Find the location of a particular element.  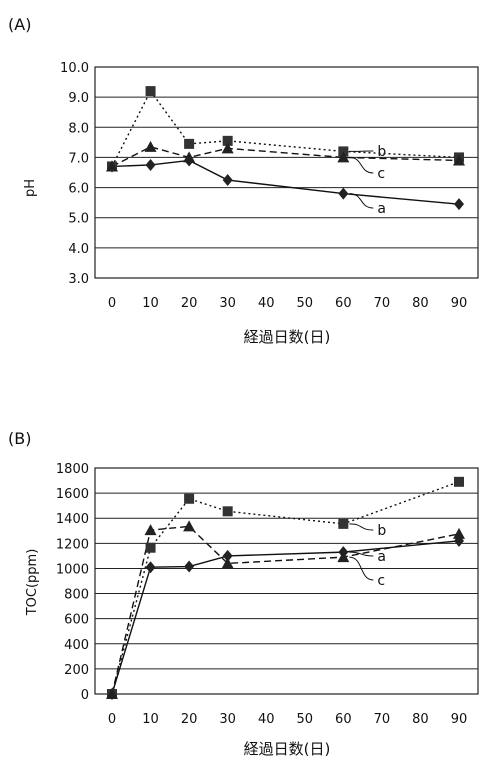

y-tick-label: 5.0 is located at coordinates (78, 219).